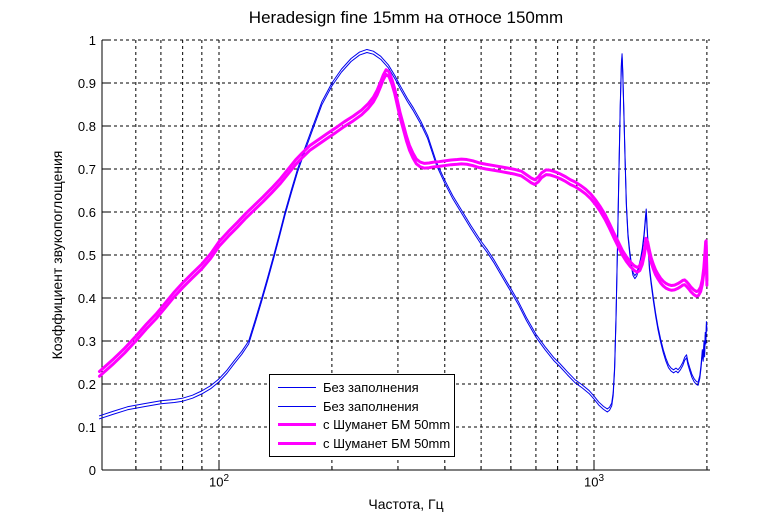 The height and width of the screenshot is (530, 782). What do you see at coordinates (92, 40) in the screenshot?
I see `y-tick-label: 1` at bounding box center [92, 40].